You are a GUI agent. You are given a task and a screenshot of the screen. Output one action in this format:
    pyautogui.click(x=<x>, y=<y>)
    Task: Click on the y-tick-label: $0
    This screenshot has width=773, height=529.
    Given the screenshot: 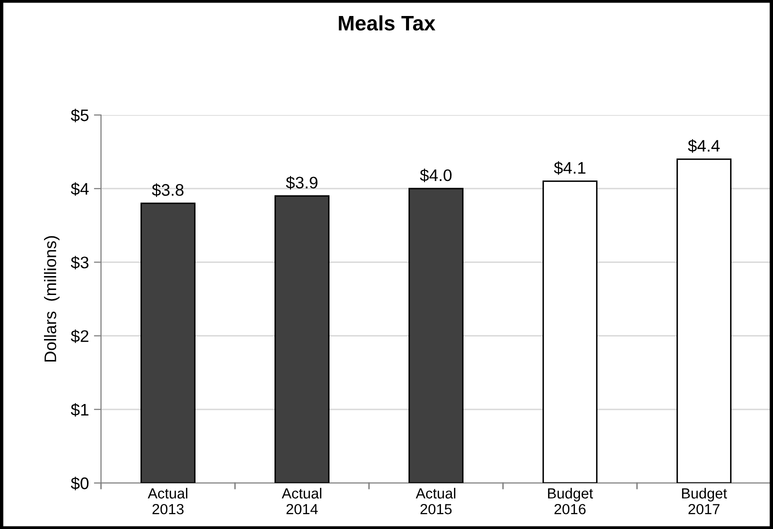 What is the action you would take?
    pyautogui.click(x=79, y=483)
    